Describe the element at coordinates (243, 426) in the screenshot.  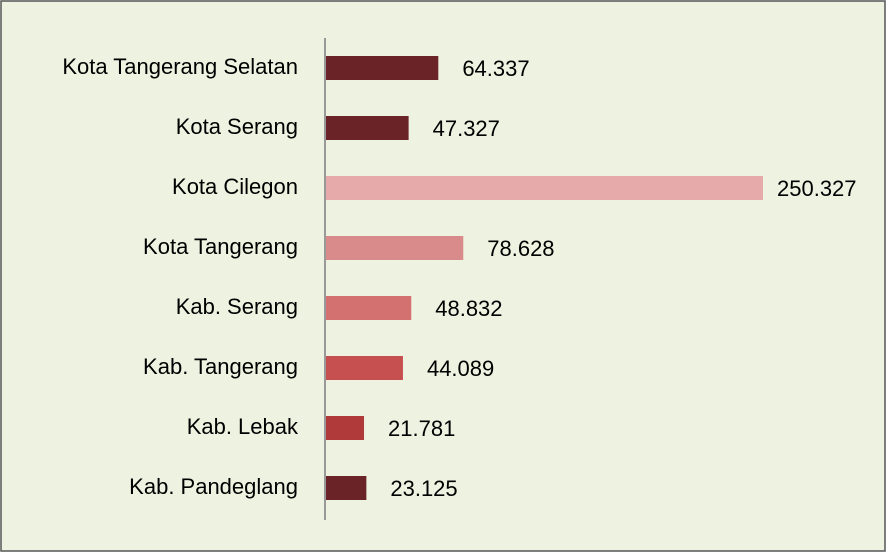
I see `y-tick-label: Kab. Lebak` at that location.